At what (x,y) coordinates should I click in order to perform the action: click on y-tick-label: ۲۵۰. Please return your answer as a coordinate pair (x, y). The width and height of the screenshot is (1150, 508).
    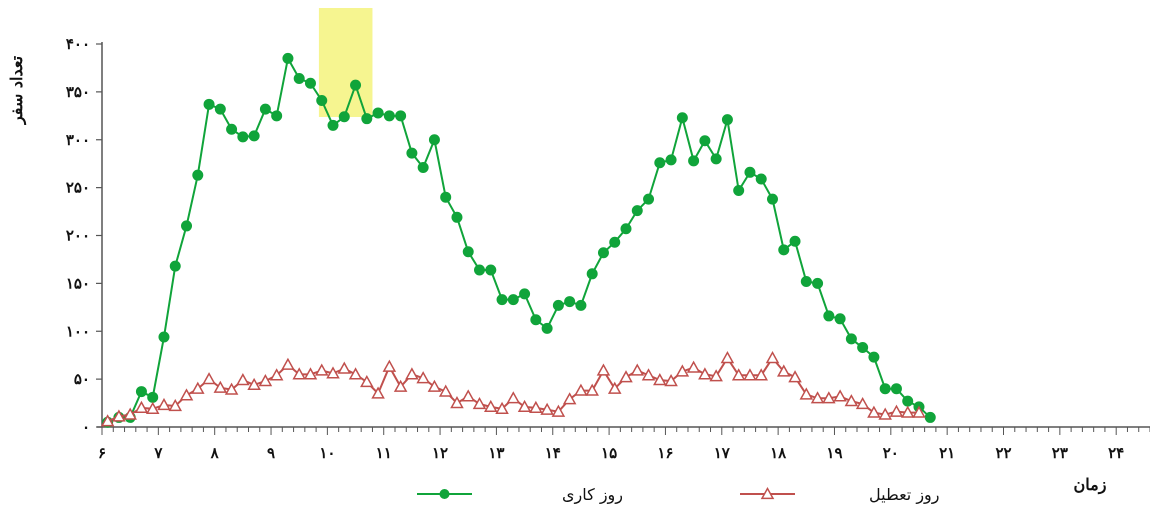
    Looking at the image, I should click on (78, 188).